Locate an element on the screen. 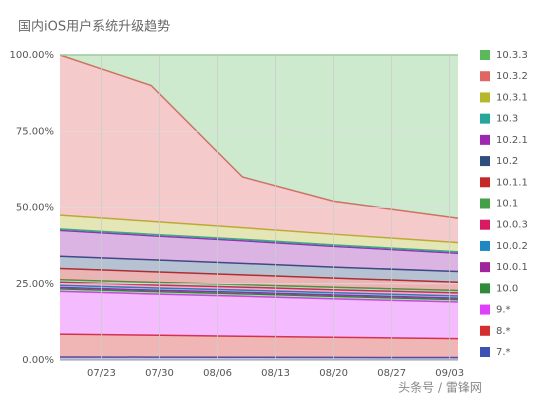 The height and width of the screenshot is (400, 542). legend-label: 8.* is located at coordinates (503, 331).